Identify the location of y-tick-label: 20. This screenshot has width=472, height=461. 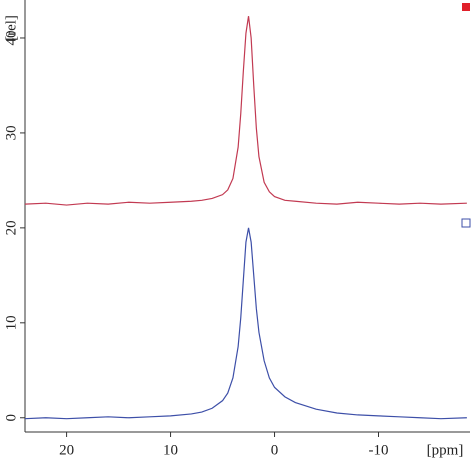
(11, 227).